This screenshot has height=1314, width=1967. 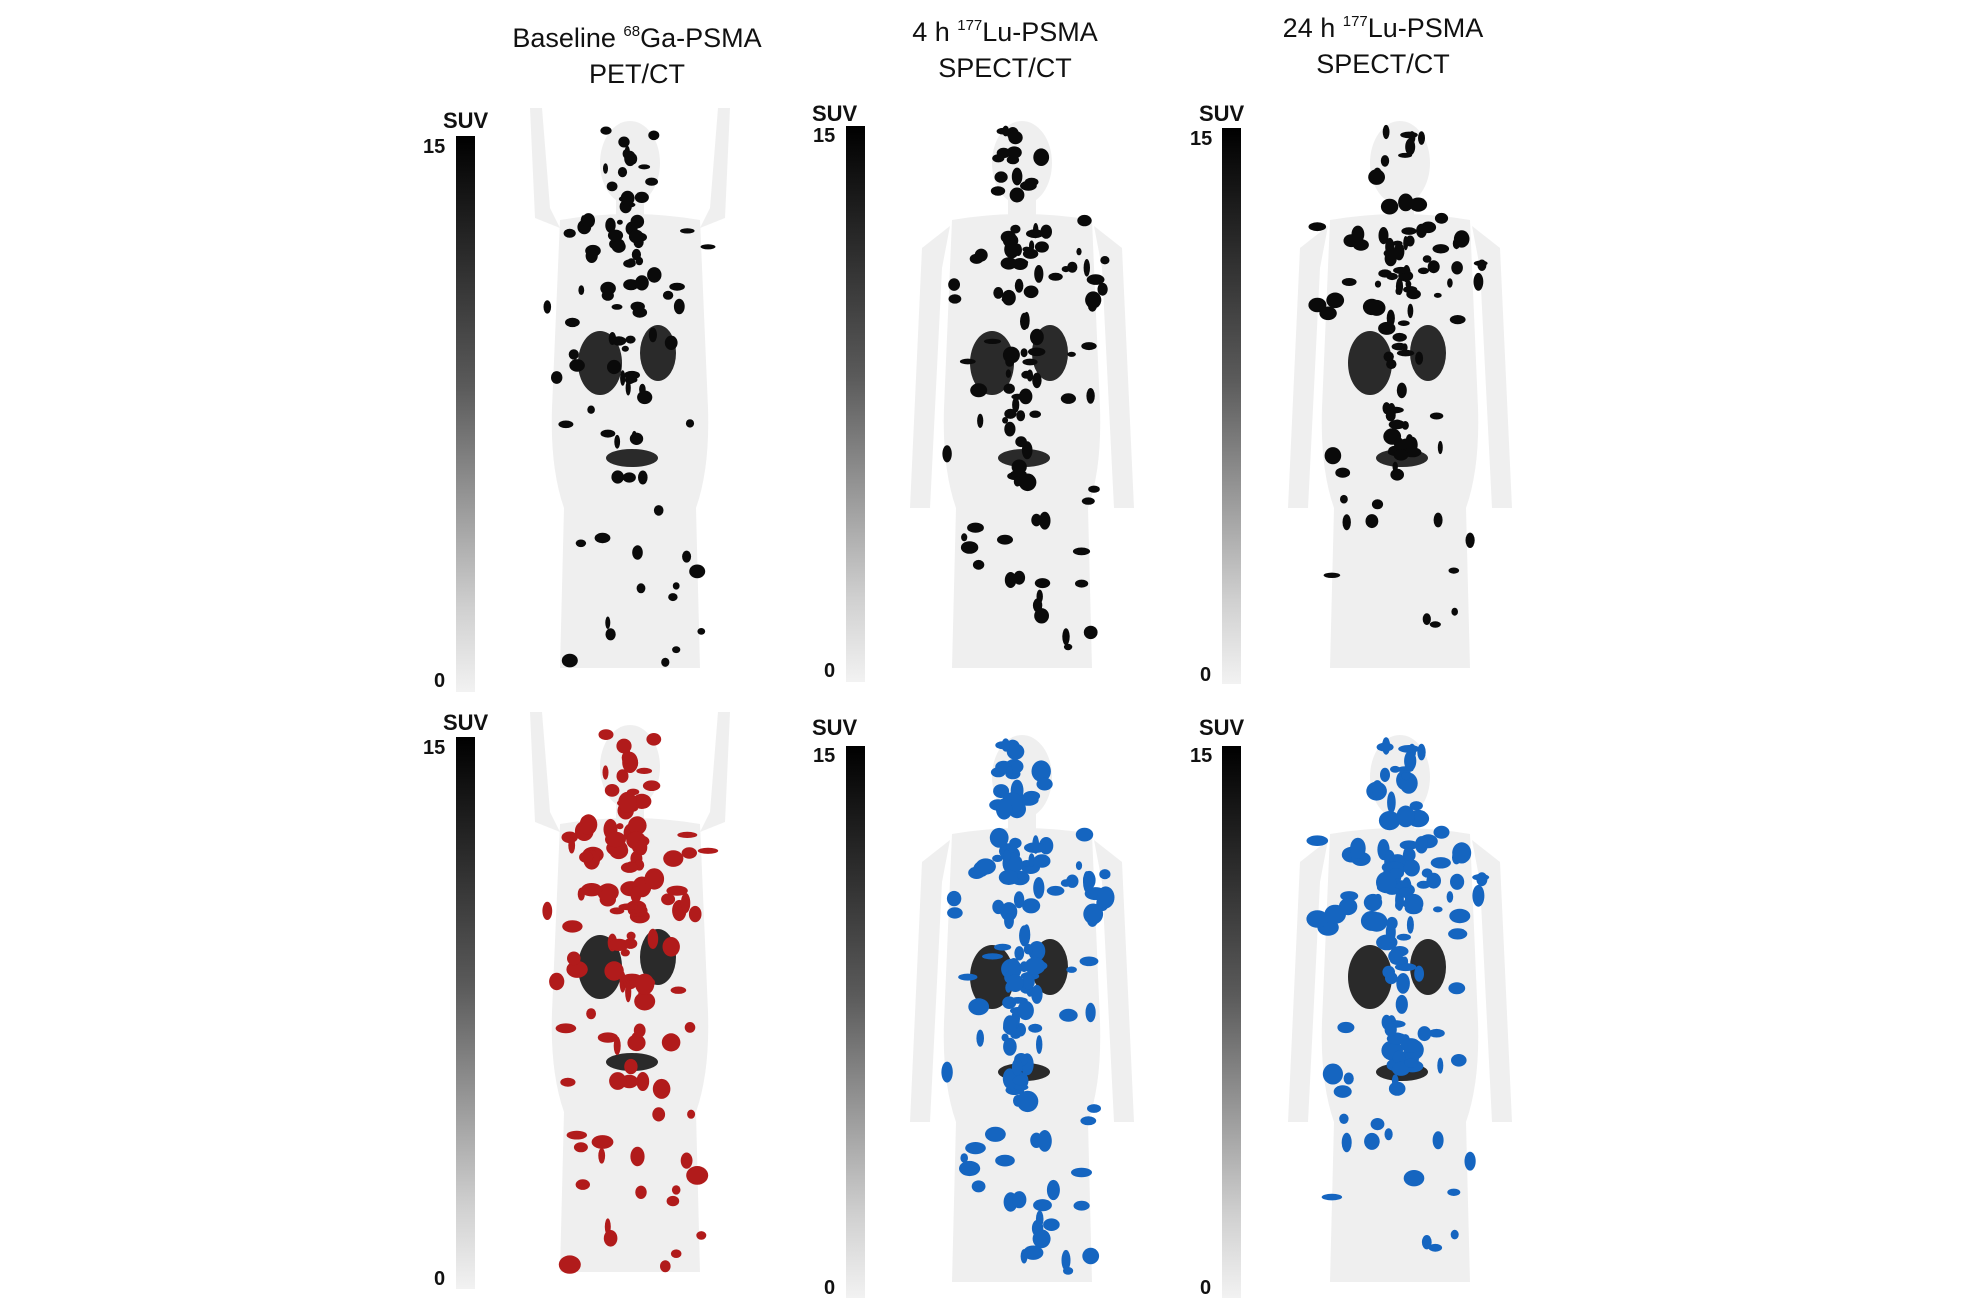 I want to click on title-modality: PET/CT, so click(x=636, y=74).